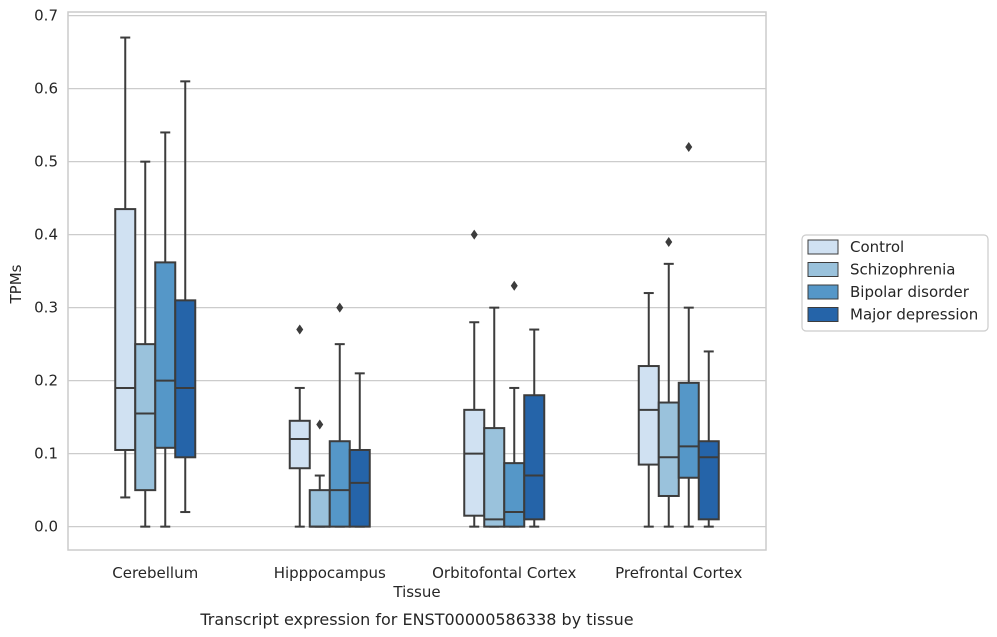  Describe the element at coordinates (46, 162) in the screenshot. I see `y-tick-label: 0.5` at that location.